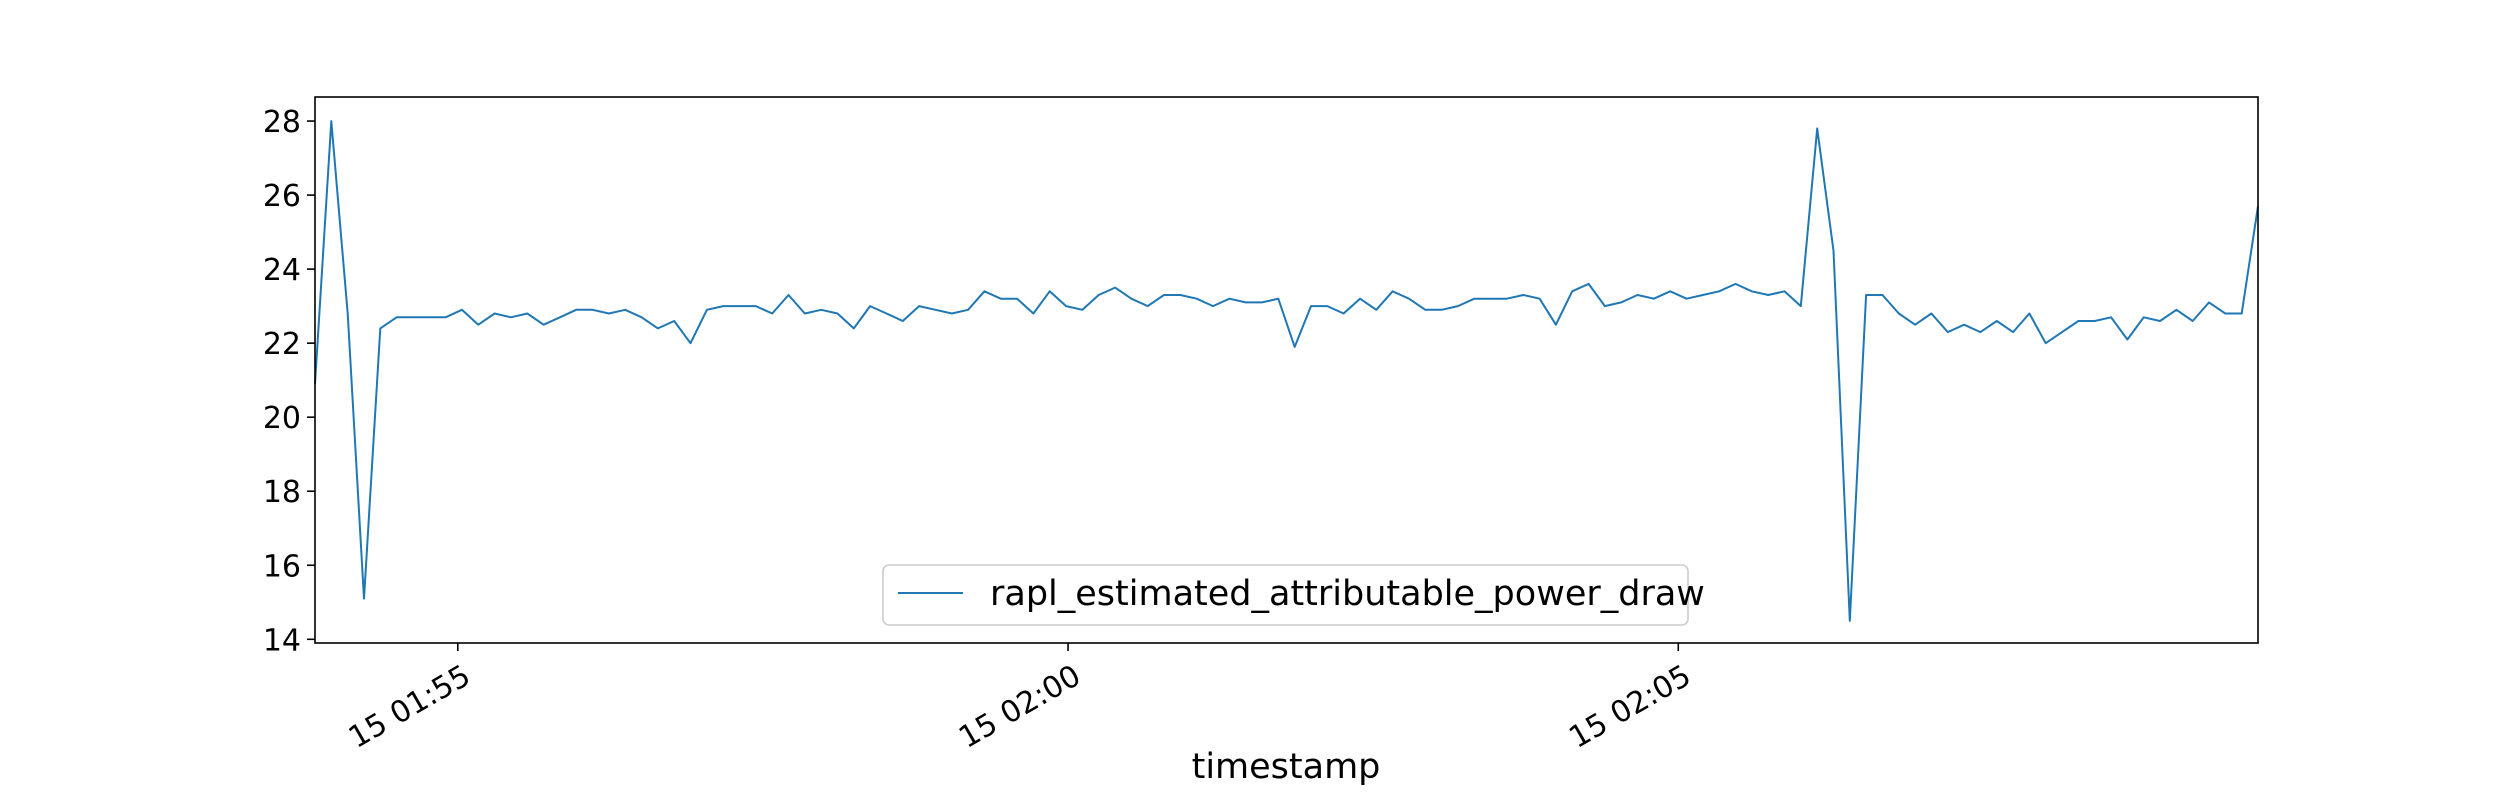 Image resolution: width=2500 pixels, height=800 pixels. I want to click on y-tick-label: 16, so click(282, 566).